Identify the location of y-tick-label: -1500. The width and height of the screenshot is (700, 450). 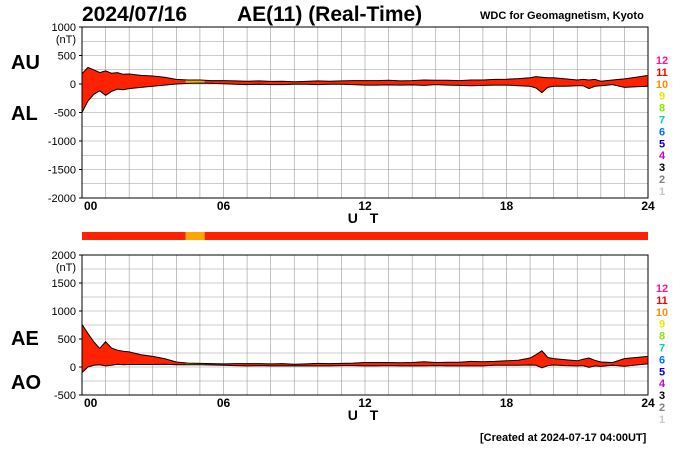
(62, 171).